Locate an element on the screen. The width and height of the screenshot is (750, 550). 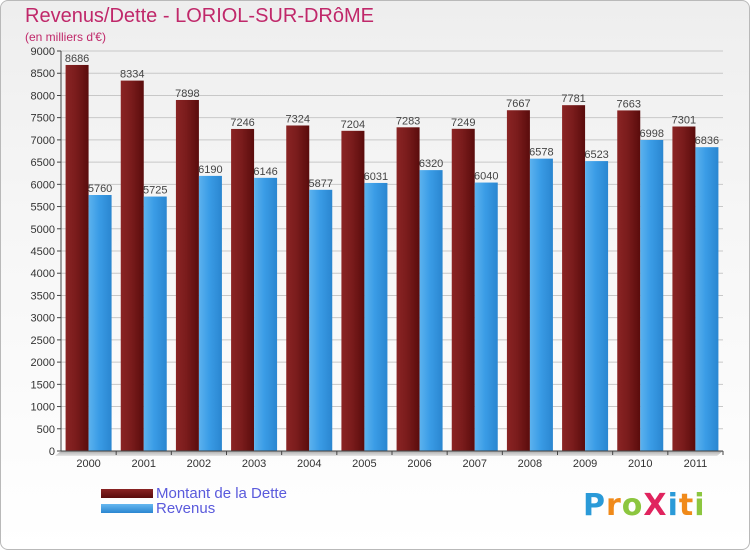
bar-dette-2000 is located at coordinates (77, 257).